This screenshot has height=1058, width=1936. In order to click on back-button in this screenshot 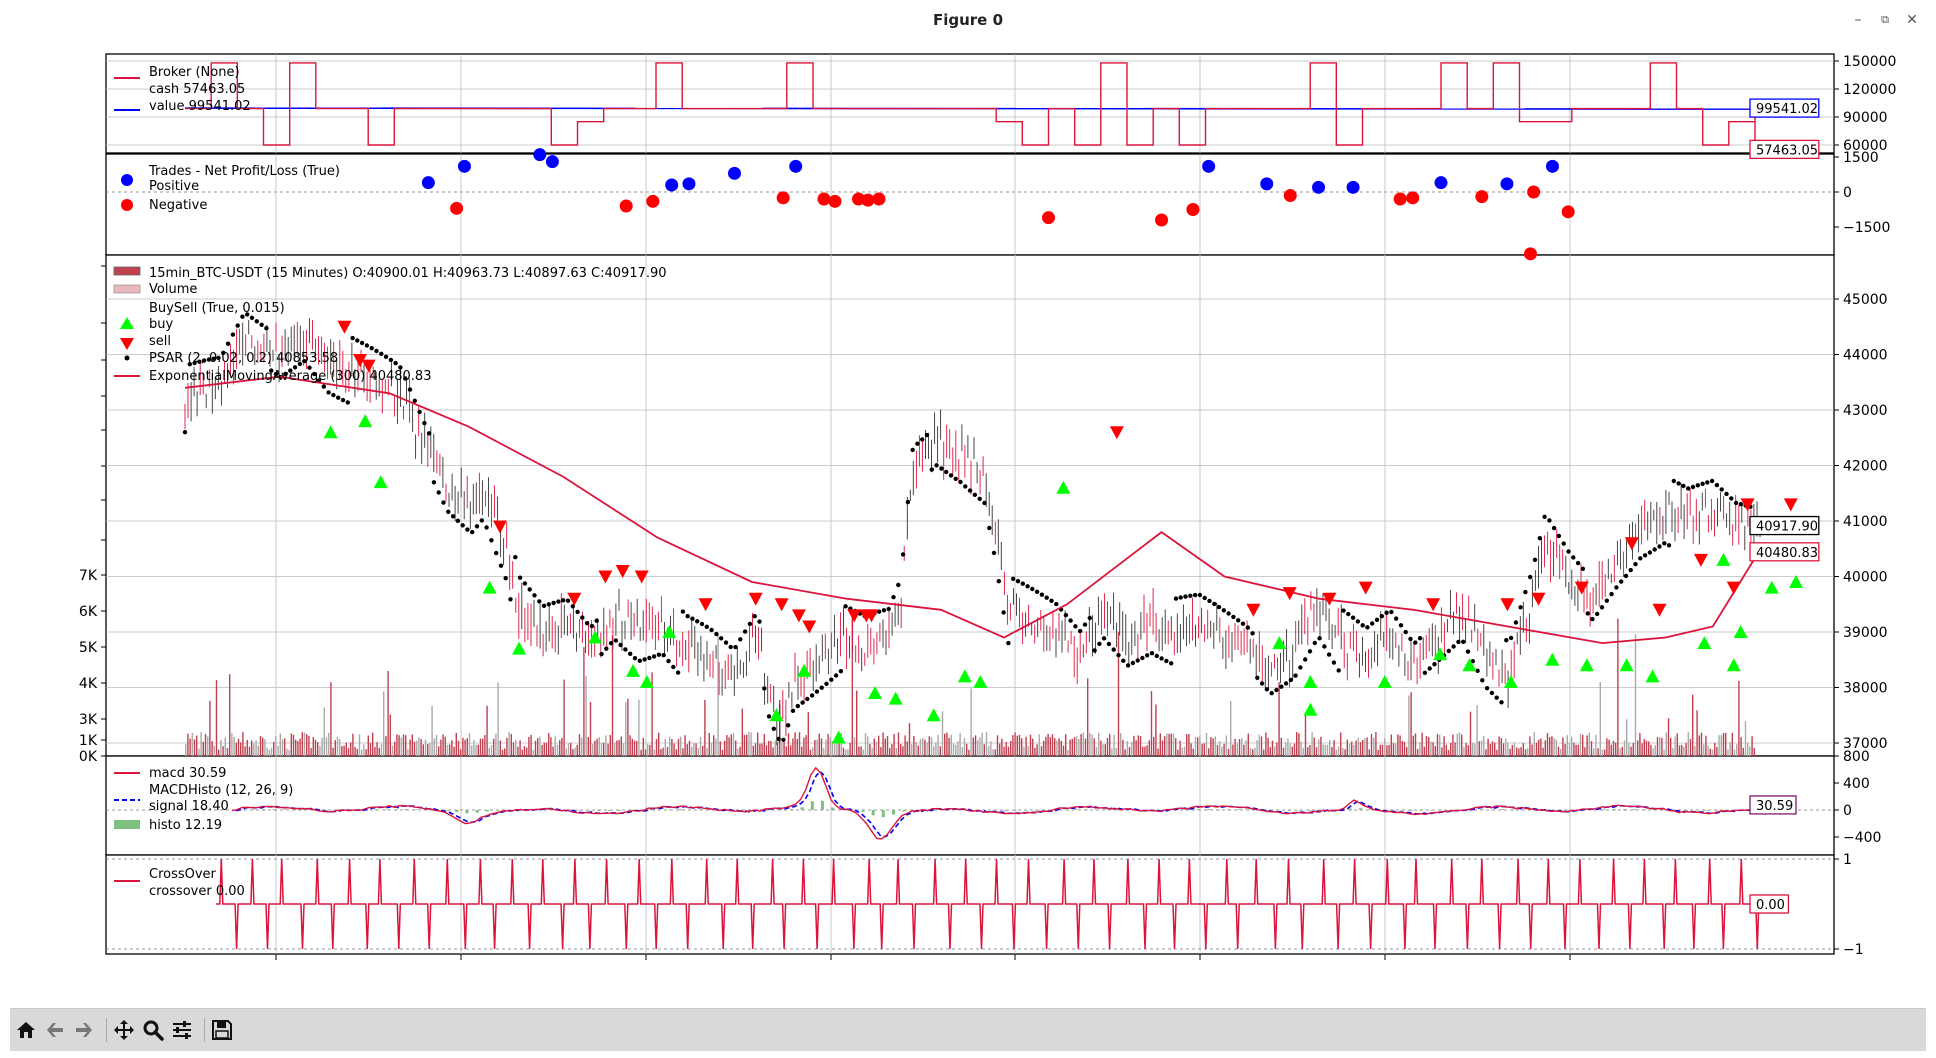, I will do `click(55, 1030)`.